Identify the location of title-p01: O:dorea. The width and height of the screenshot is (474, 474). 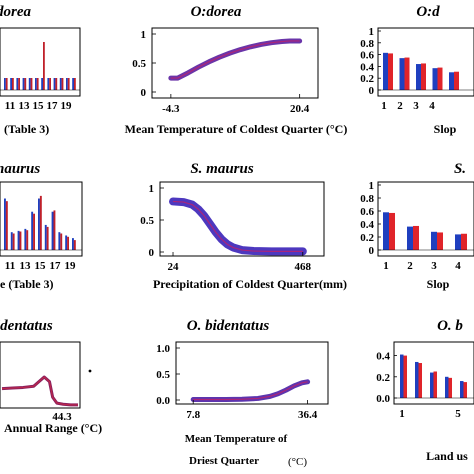
(216, 12).